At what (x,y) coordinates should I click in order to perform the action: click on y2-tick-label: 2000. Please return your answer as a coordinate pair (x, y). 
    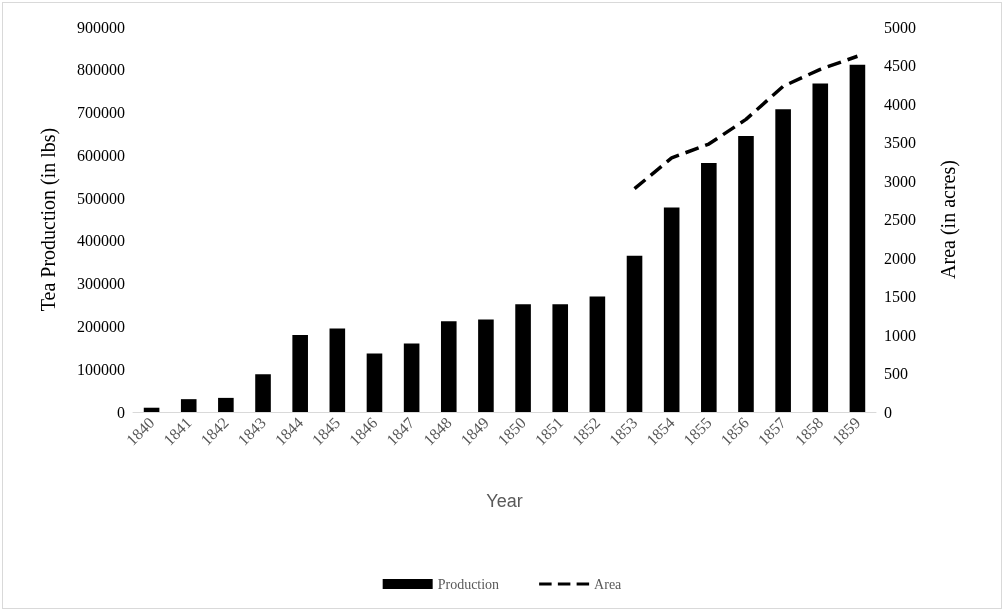
    Looking at the image, I should click on (900, 258).